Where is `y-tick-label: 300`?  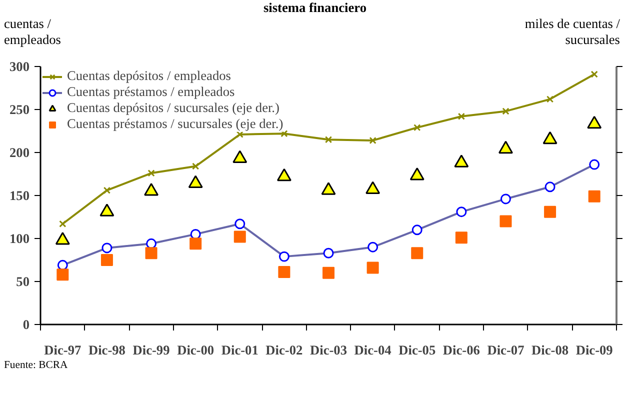
y-tick-label: 300 is located at coordinates (20, 66).